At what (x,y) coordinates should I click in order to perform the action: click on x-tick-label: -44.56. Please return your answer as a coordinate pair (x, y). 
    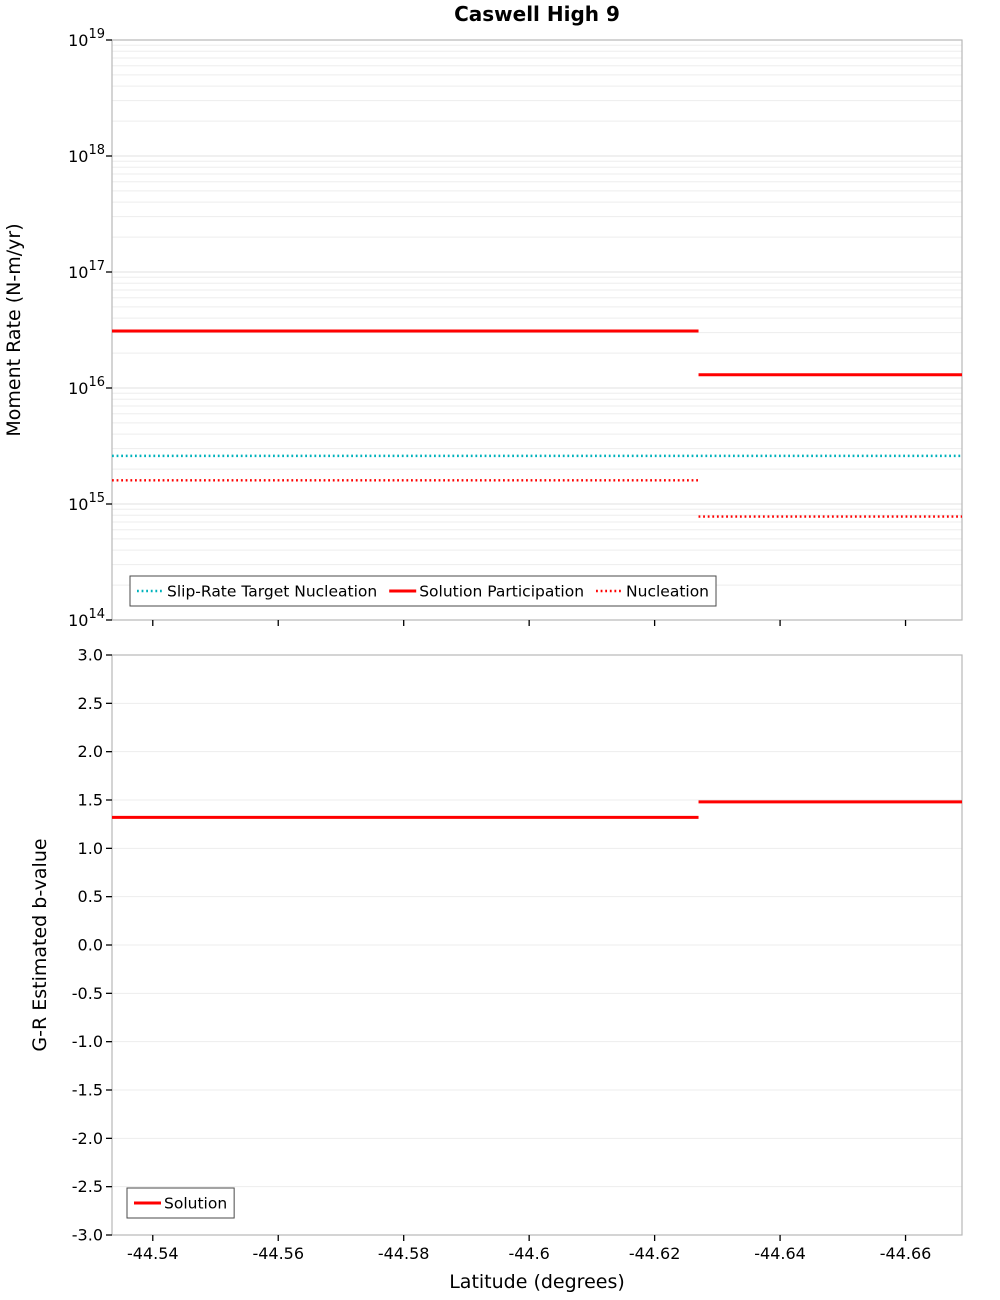
    Looking at the image, I should click on (278, 1253).